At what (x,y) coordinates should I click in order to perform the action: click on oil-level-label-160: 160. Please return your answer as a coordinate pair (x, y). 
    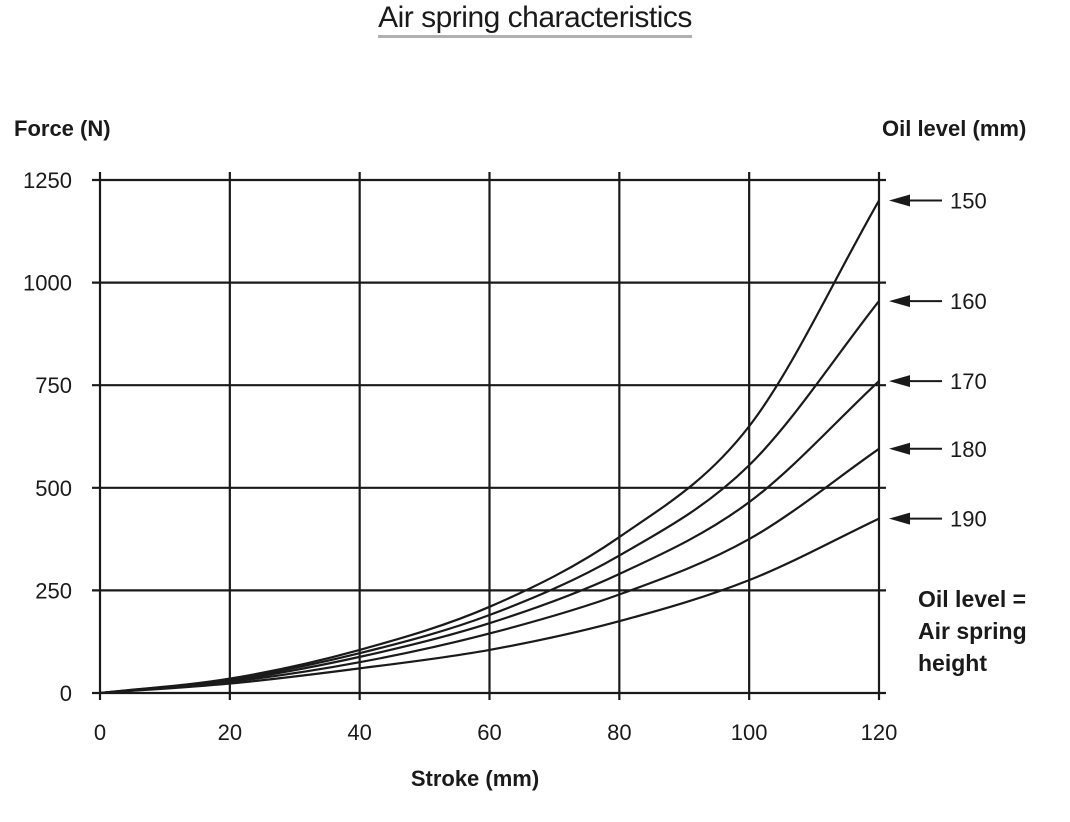
    Looking at the image, I should click on (968, 301).